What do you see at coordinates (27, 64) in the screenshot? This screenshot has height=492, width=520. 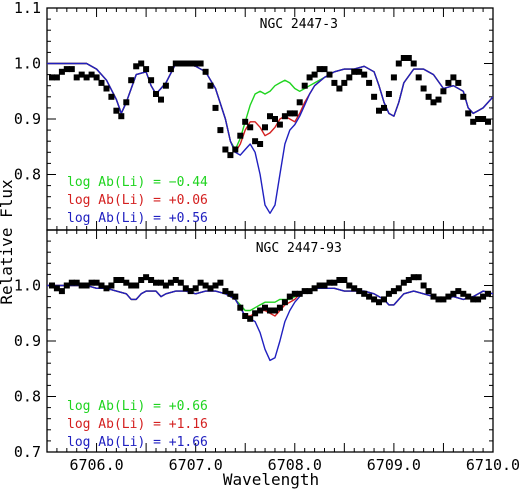 I see `panel-1-y-tick-label: 1.0` at bounding box center [27, 64].